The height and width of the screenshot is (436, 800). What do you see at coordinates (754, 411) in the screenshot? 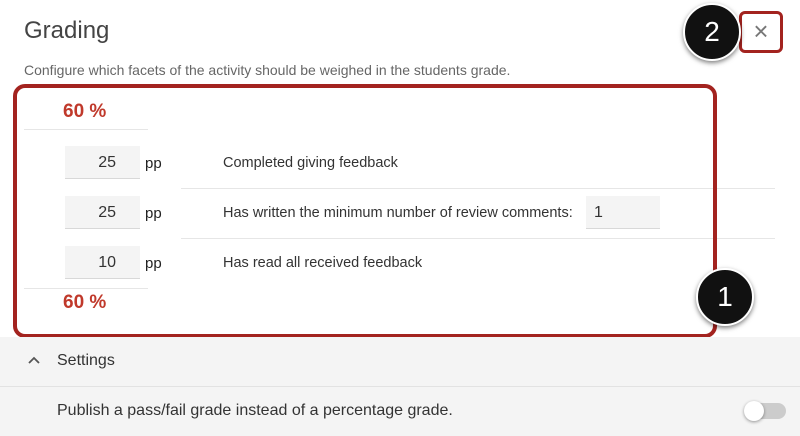
I see `toggle-knob` at bounding box center [754, 411].